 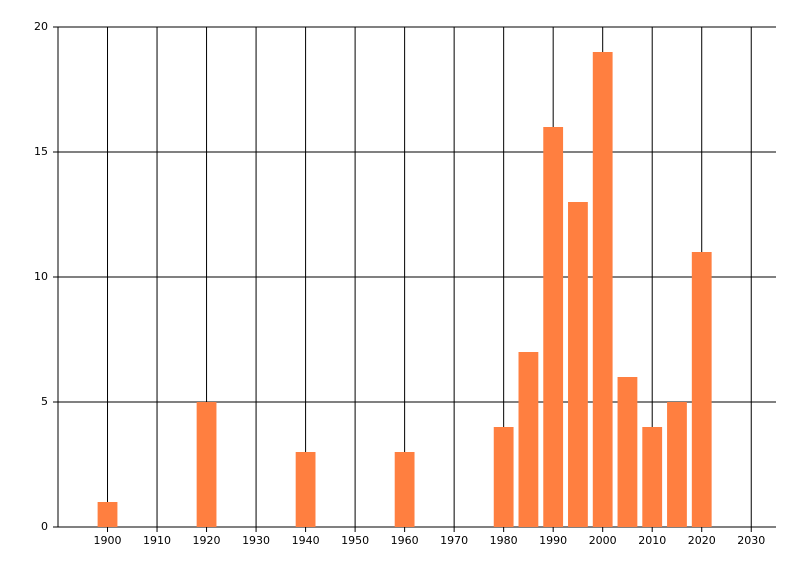 What do you see at coordinates (504, 540) in the screenshot?
I see `x-tick-label: 1980` at bounding box center [504, 540].